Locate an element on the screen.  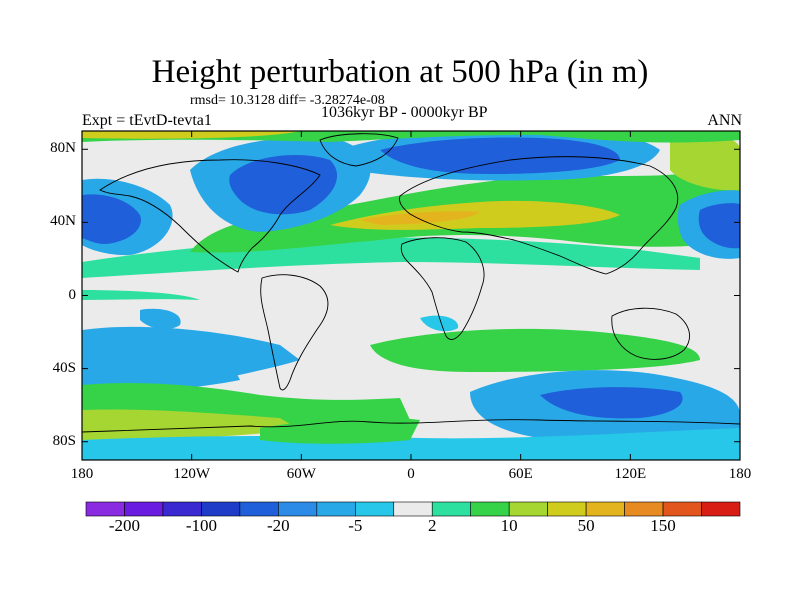
lon-label: 120W is located at coordinates (191, 474).